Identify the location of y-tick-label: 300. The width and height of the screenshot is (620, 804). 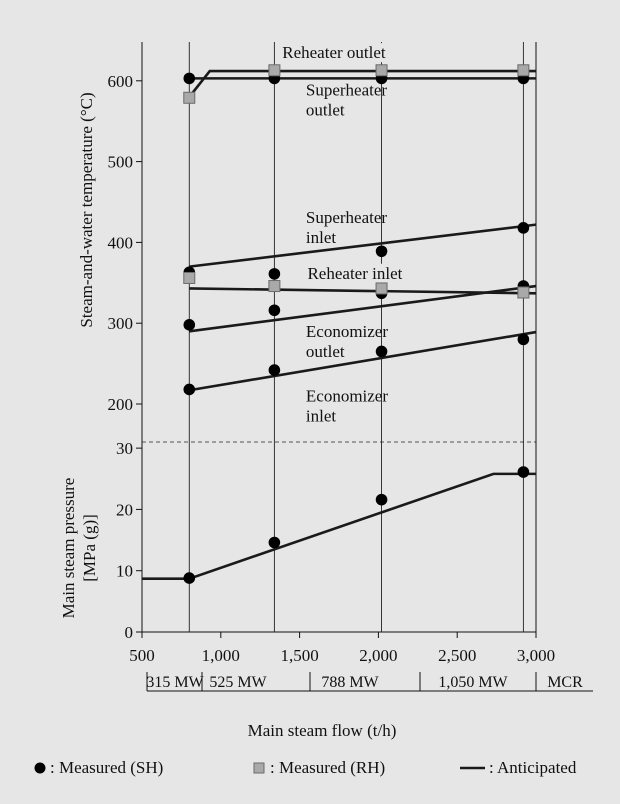
(121, 323).